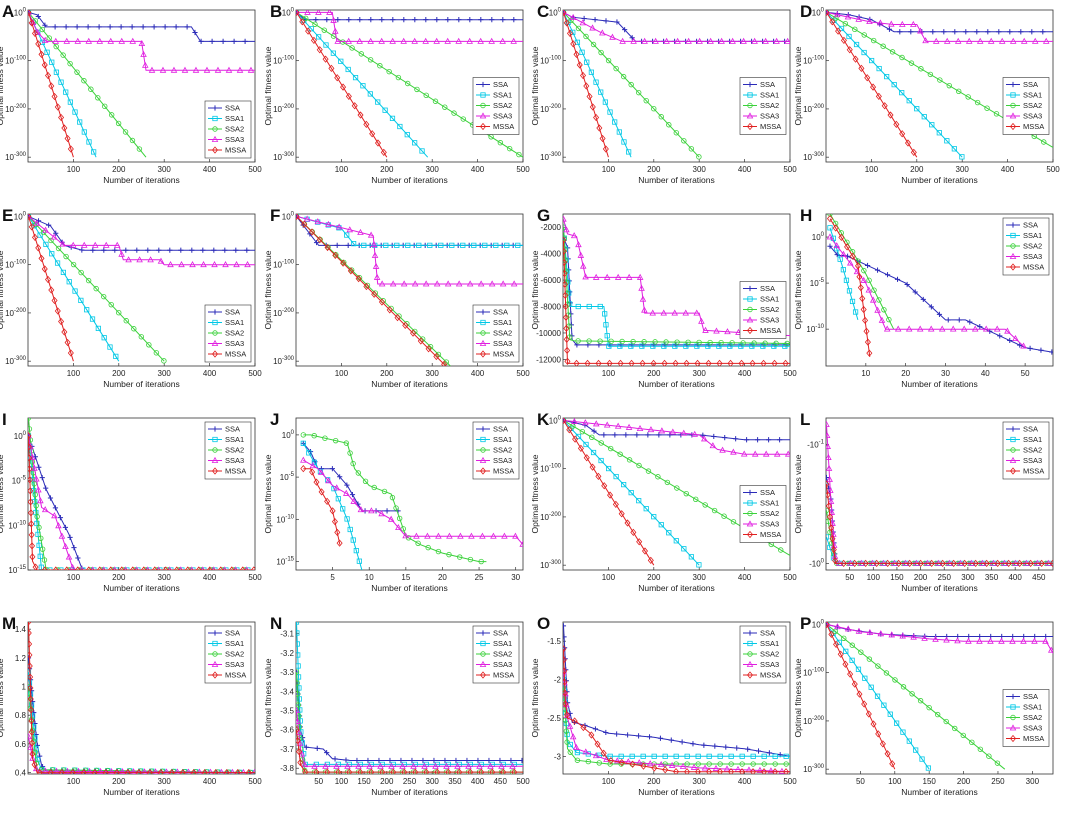 The width and height of the screenshot is (1065, 816). What do you see at coordinates (287, 730) in the screenshot?
I see `y-tick-label: -3.6` at bounding box center [287, 730].